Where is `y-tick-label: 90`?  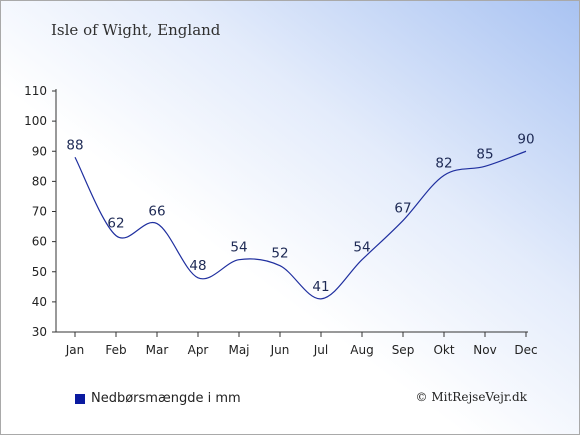
y-tick-label: 90 is located at coordinates (39, 151).